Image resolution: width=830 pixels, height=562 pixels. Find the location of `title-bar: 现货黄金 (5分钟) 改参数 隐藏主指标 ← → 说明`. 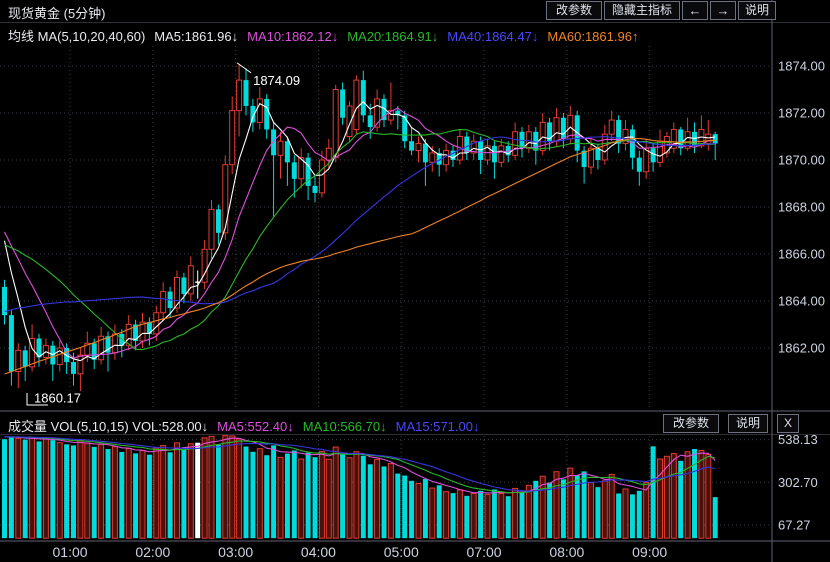

title-bar: 现货黄金 (5分钟) 改参数 隐藏主指标 ← → 说明 is located at coordinates (415, 11).